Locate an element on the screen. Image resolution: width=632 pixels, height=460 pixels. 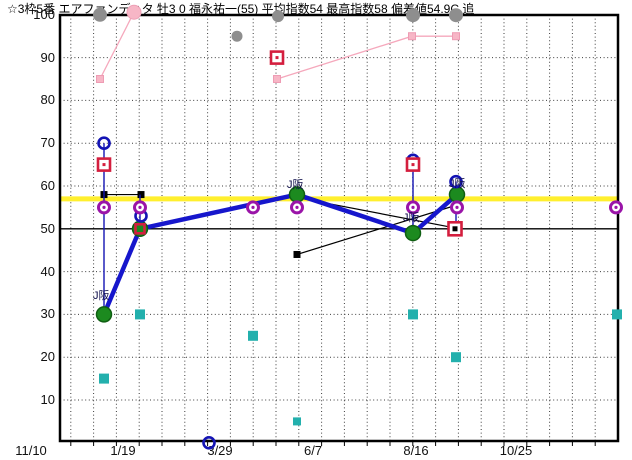
x-axis-label: 10/25 is located at coordinates (516, 450).